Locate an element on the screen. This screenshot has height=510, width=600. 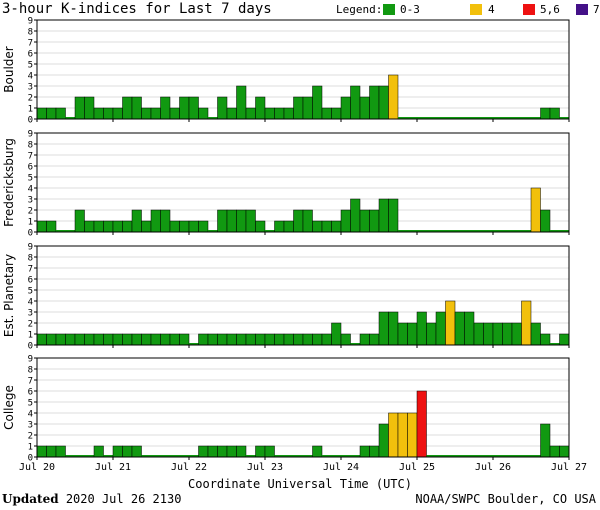
fredericksburg-y-tick-label: 6 is located at coordinates (30, 168).